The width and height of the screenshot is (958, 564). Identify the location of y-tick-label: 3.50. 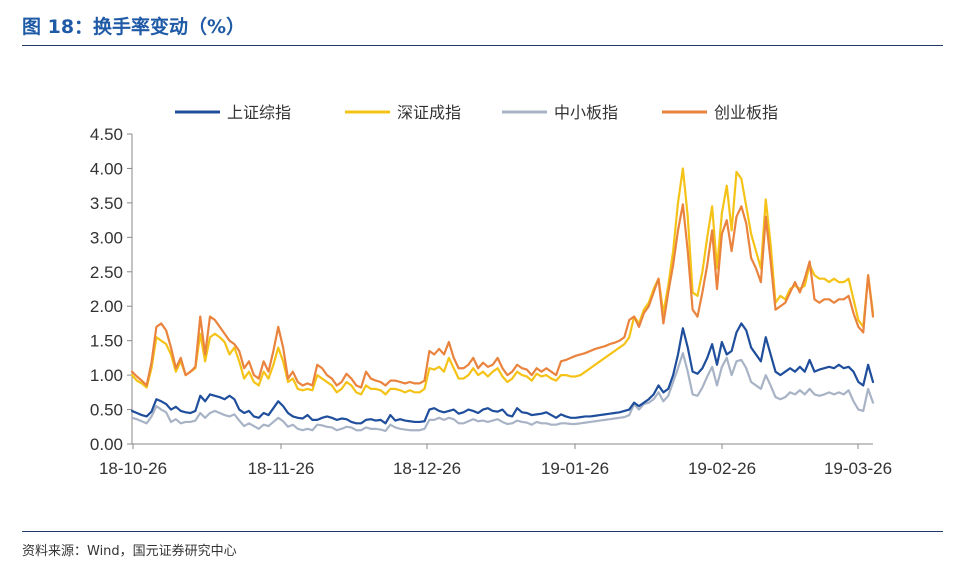
(106, 203).